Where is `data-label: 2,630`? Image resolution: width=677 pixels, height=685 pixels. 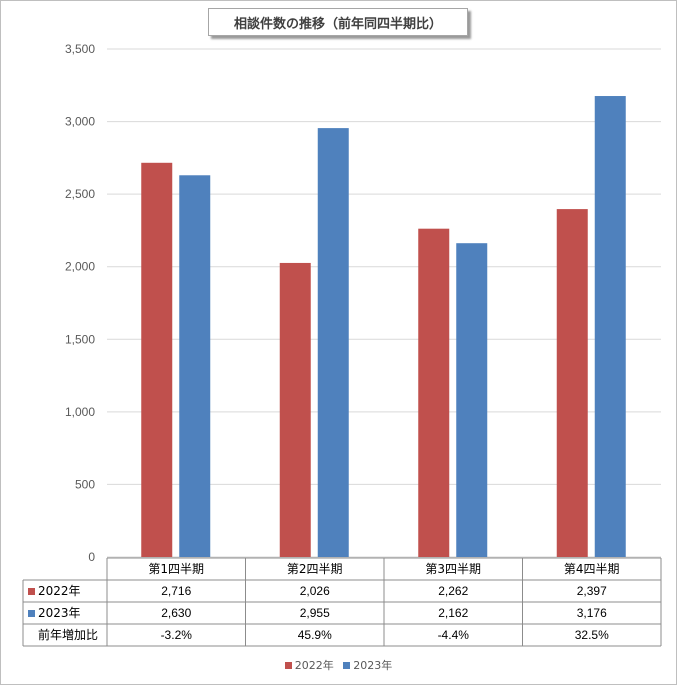
data-label: 2,630 is located at coordinates (176, 613).